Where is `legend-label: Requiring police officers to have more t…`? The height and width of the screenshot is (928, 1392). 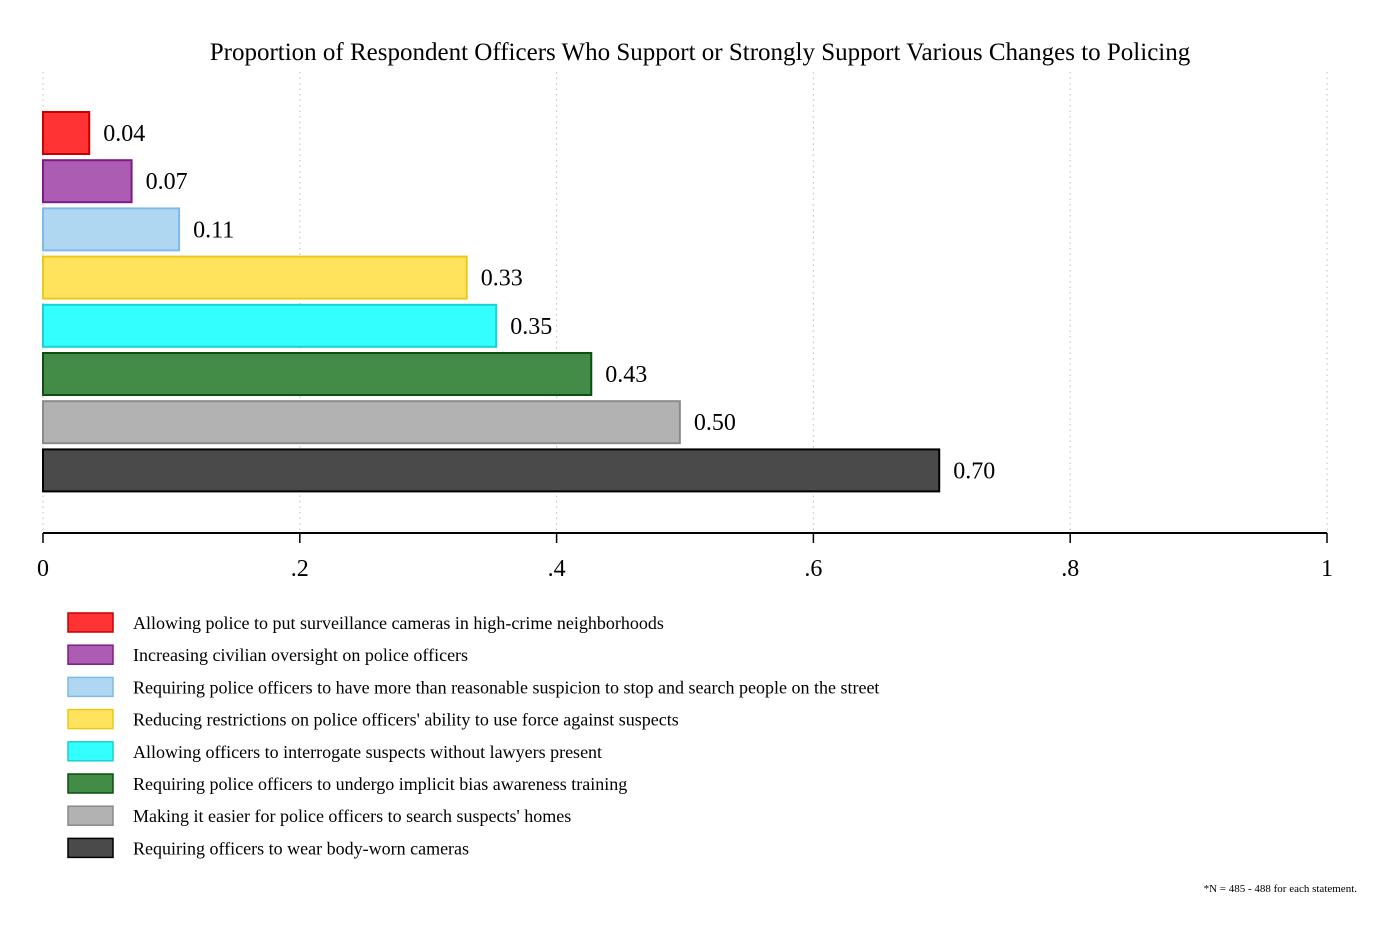
legend-label: Requiring police officers to have more t… is located at coordinates (506, 687).